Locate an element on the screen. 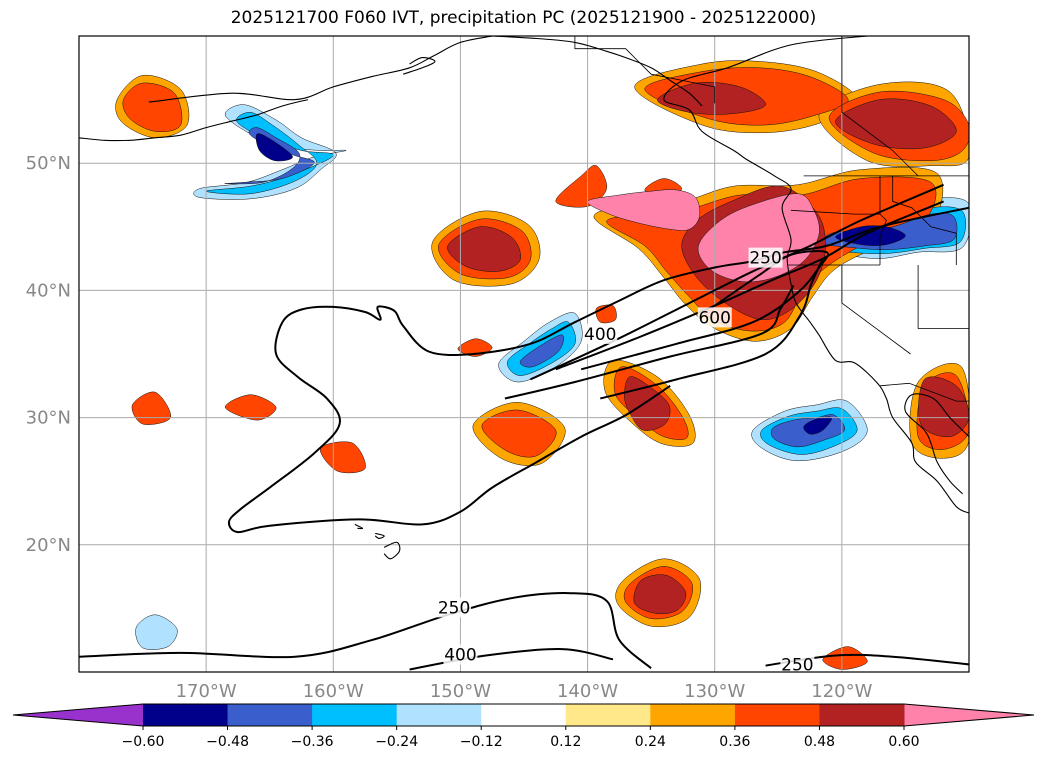 This screenshot has width=1047, height=765. lon-tick-label: 170°W is located at coordinates (206, 691).